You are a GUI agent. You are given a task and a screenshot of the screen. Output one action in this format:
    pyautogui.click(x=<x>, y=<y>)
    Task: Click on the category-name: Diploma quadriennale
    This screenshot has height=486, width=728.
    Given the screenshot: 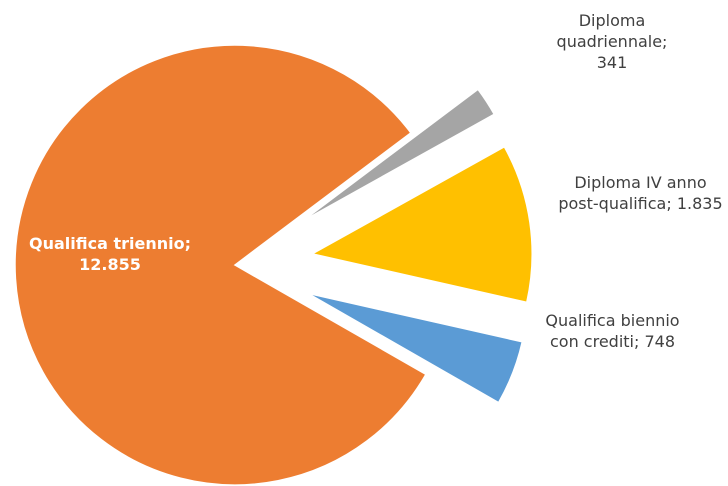 What is the action you would take?
    pyautogui.click(x=609, y=31)
    